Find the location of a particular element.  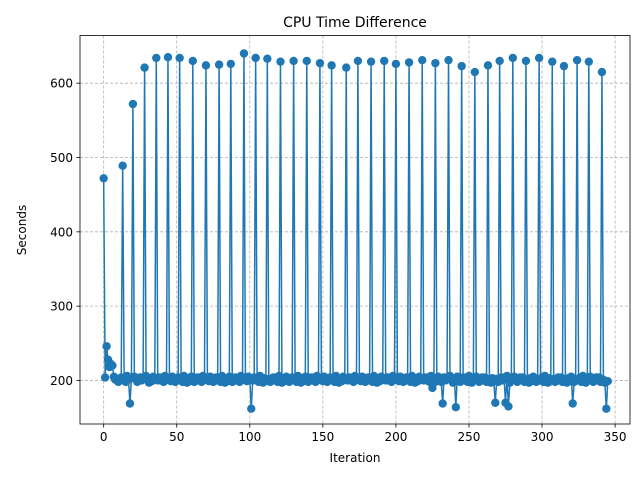

x-tick-label: 300 is located at coordinates (542, 437).